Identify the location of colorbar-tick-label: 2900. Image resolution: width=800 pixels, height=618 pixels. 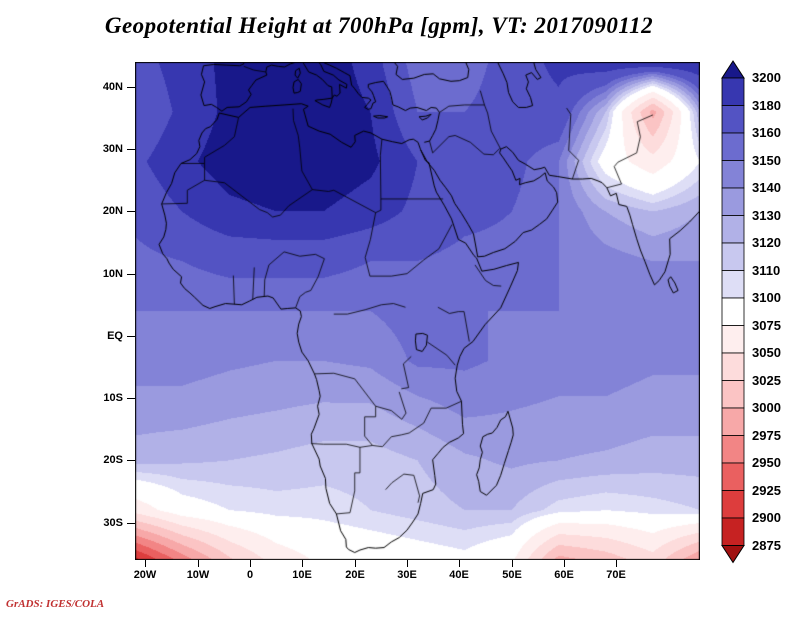
(766, 517).